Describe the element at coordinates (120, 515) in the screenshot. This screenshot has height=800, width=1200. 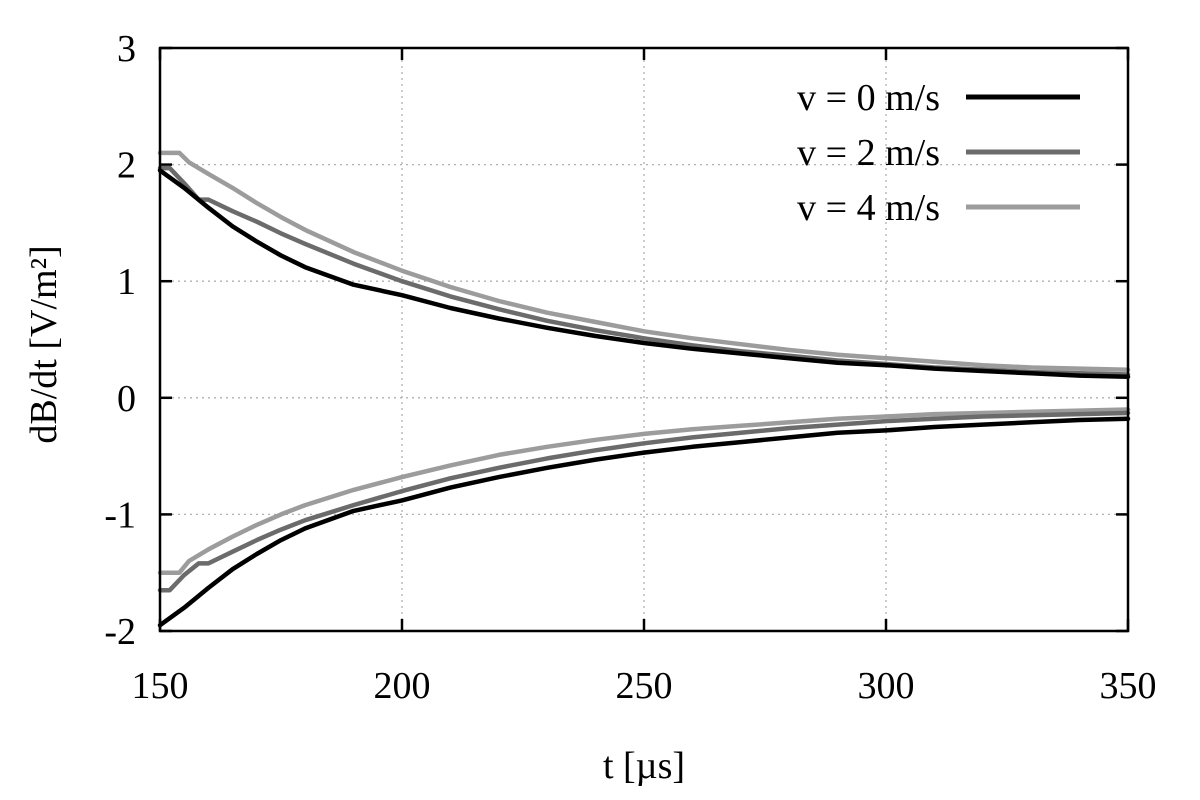
I see `y-tick-label--1: -1` at that location.